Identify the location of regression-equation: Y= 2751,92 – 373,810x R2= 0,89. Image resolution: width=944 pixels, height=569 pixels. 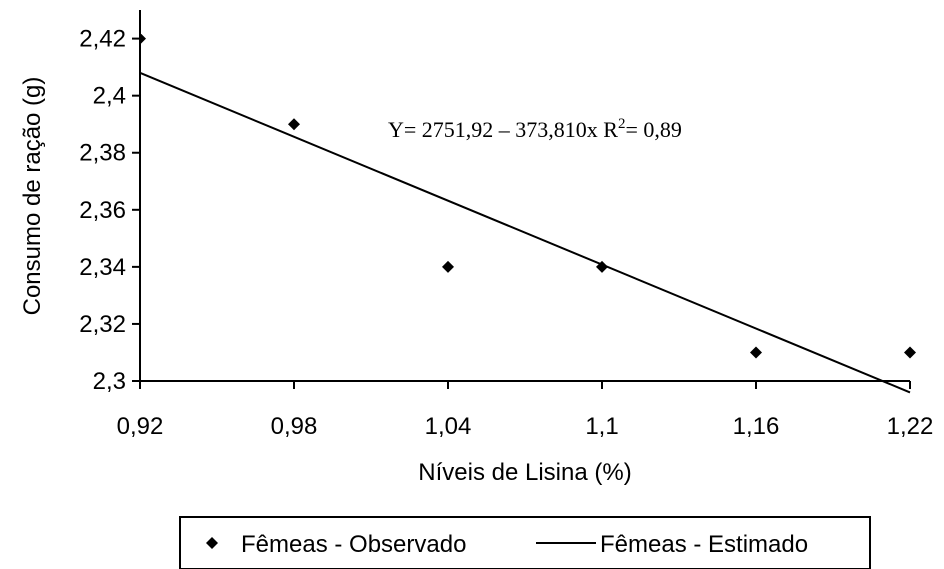
(535, 129).